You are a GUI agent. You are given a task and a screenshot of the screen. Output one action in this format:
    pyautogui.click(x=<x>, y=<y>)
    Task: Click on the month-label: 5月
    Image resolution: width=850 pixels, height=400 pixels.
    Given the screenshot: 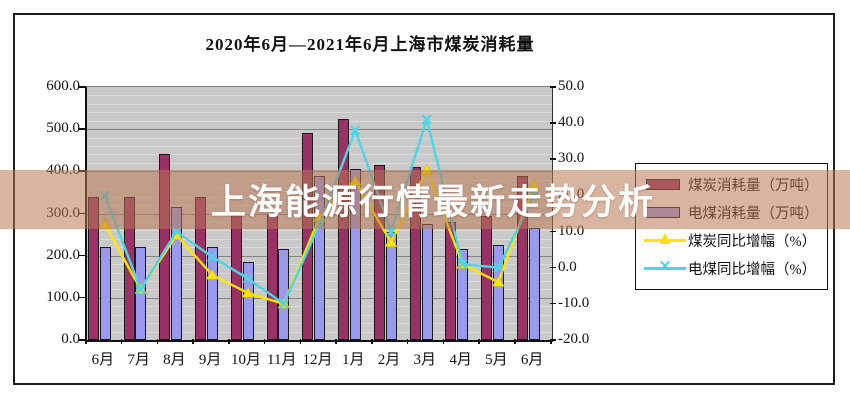 What is the action you would take?
    pyautogui.click(x=496, y=360)
    